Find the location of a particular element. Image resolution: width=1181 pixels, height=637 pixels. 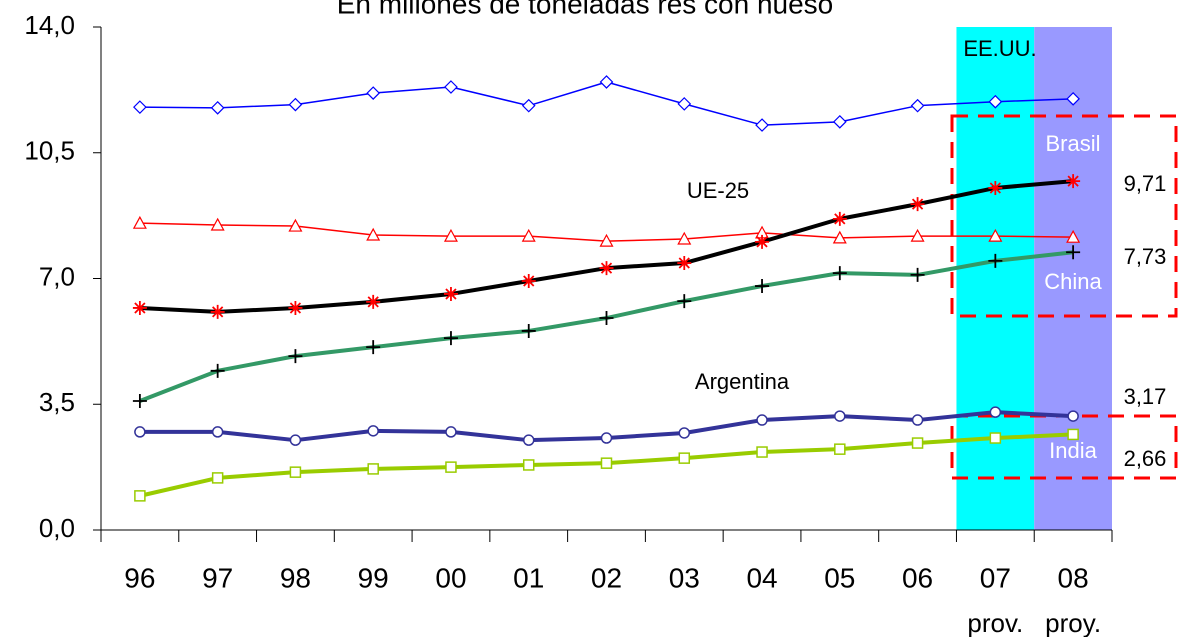

y-tick-label: 14,0 is located at coordinates (49, 25).